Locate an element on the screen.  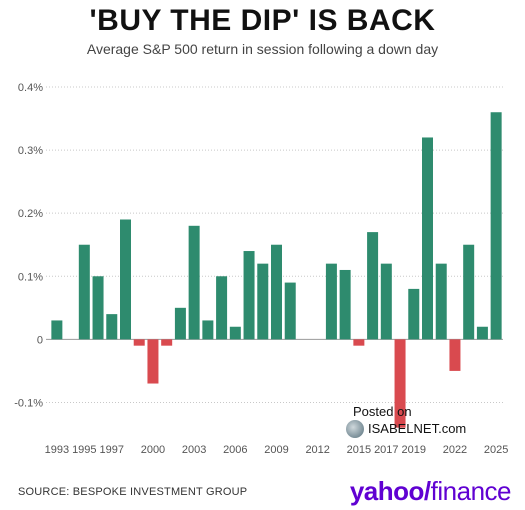
x-tick-label: 2025 is located at coordinates (496, 450).